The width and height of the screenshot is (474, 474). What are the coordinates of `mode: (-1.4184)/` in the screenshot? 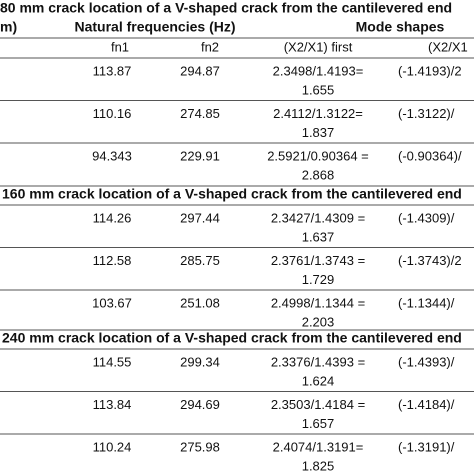 It's located at (426, 404).